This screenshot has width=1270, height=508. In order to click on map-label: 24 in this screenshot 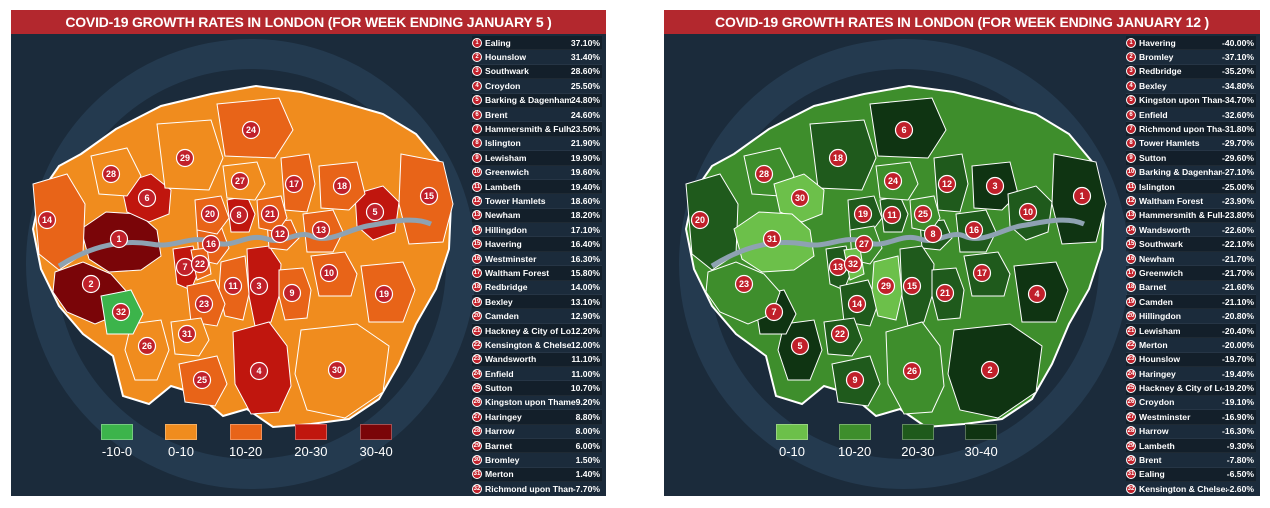, I will do `click(893, 181)`.